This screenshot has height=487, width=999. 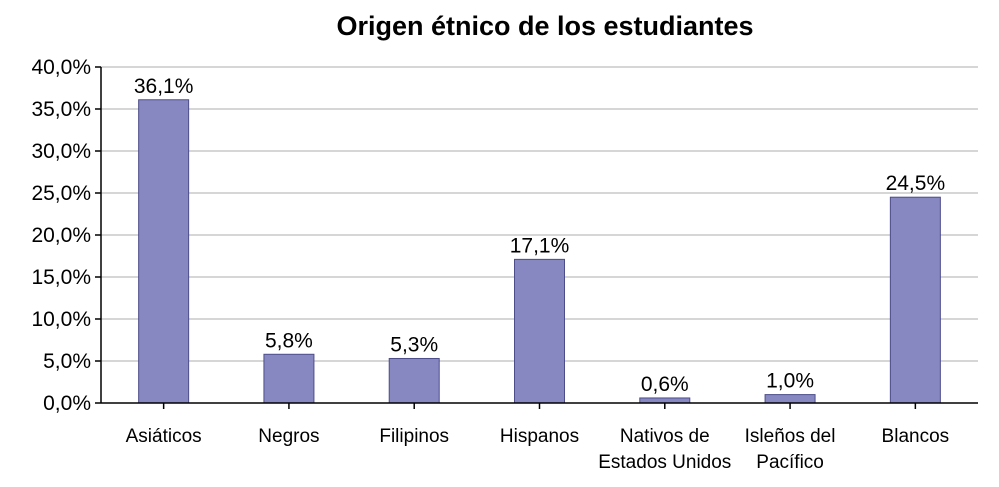 I want to click on y-tick-label: 0,0%, so click(x=67, y=403).